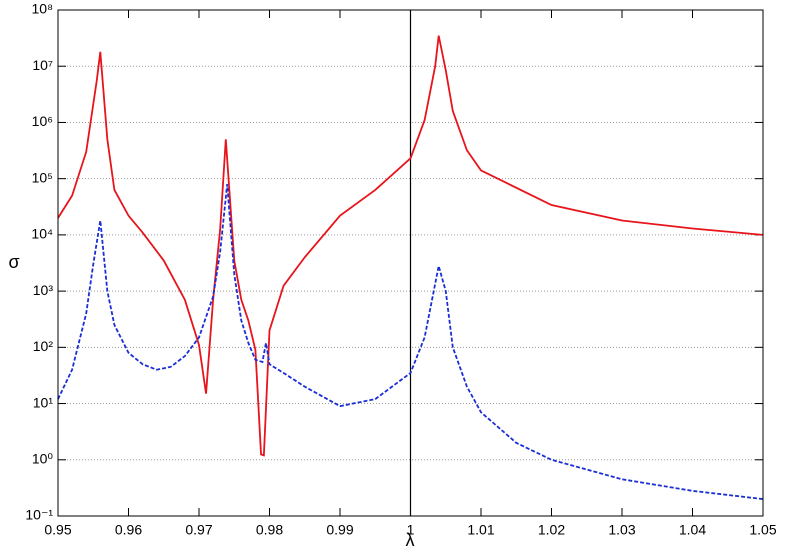 The image size is (789, 552). Describe the element at coordinates (621, 530) in the screenshot. I see `x-tick-label: 1.03` at that location.